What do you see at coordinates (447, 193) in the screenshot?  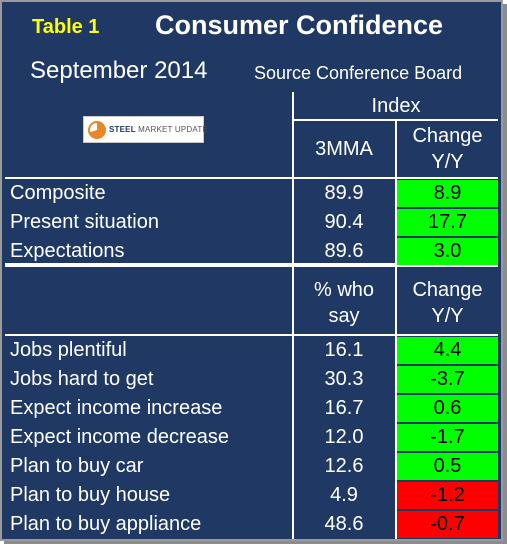 I see `index-row-change: 8.9` at bounding box center [447, 193].